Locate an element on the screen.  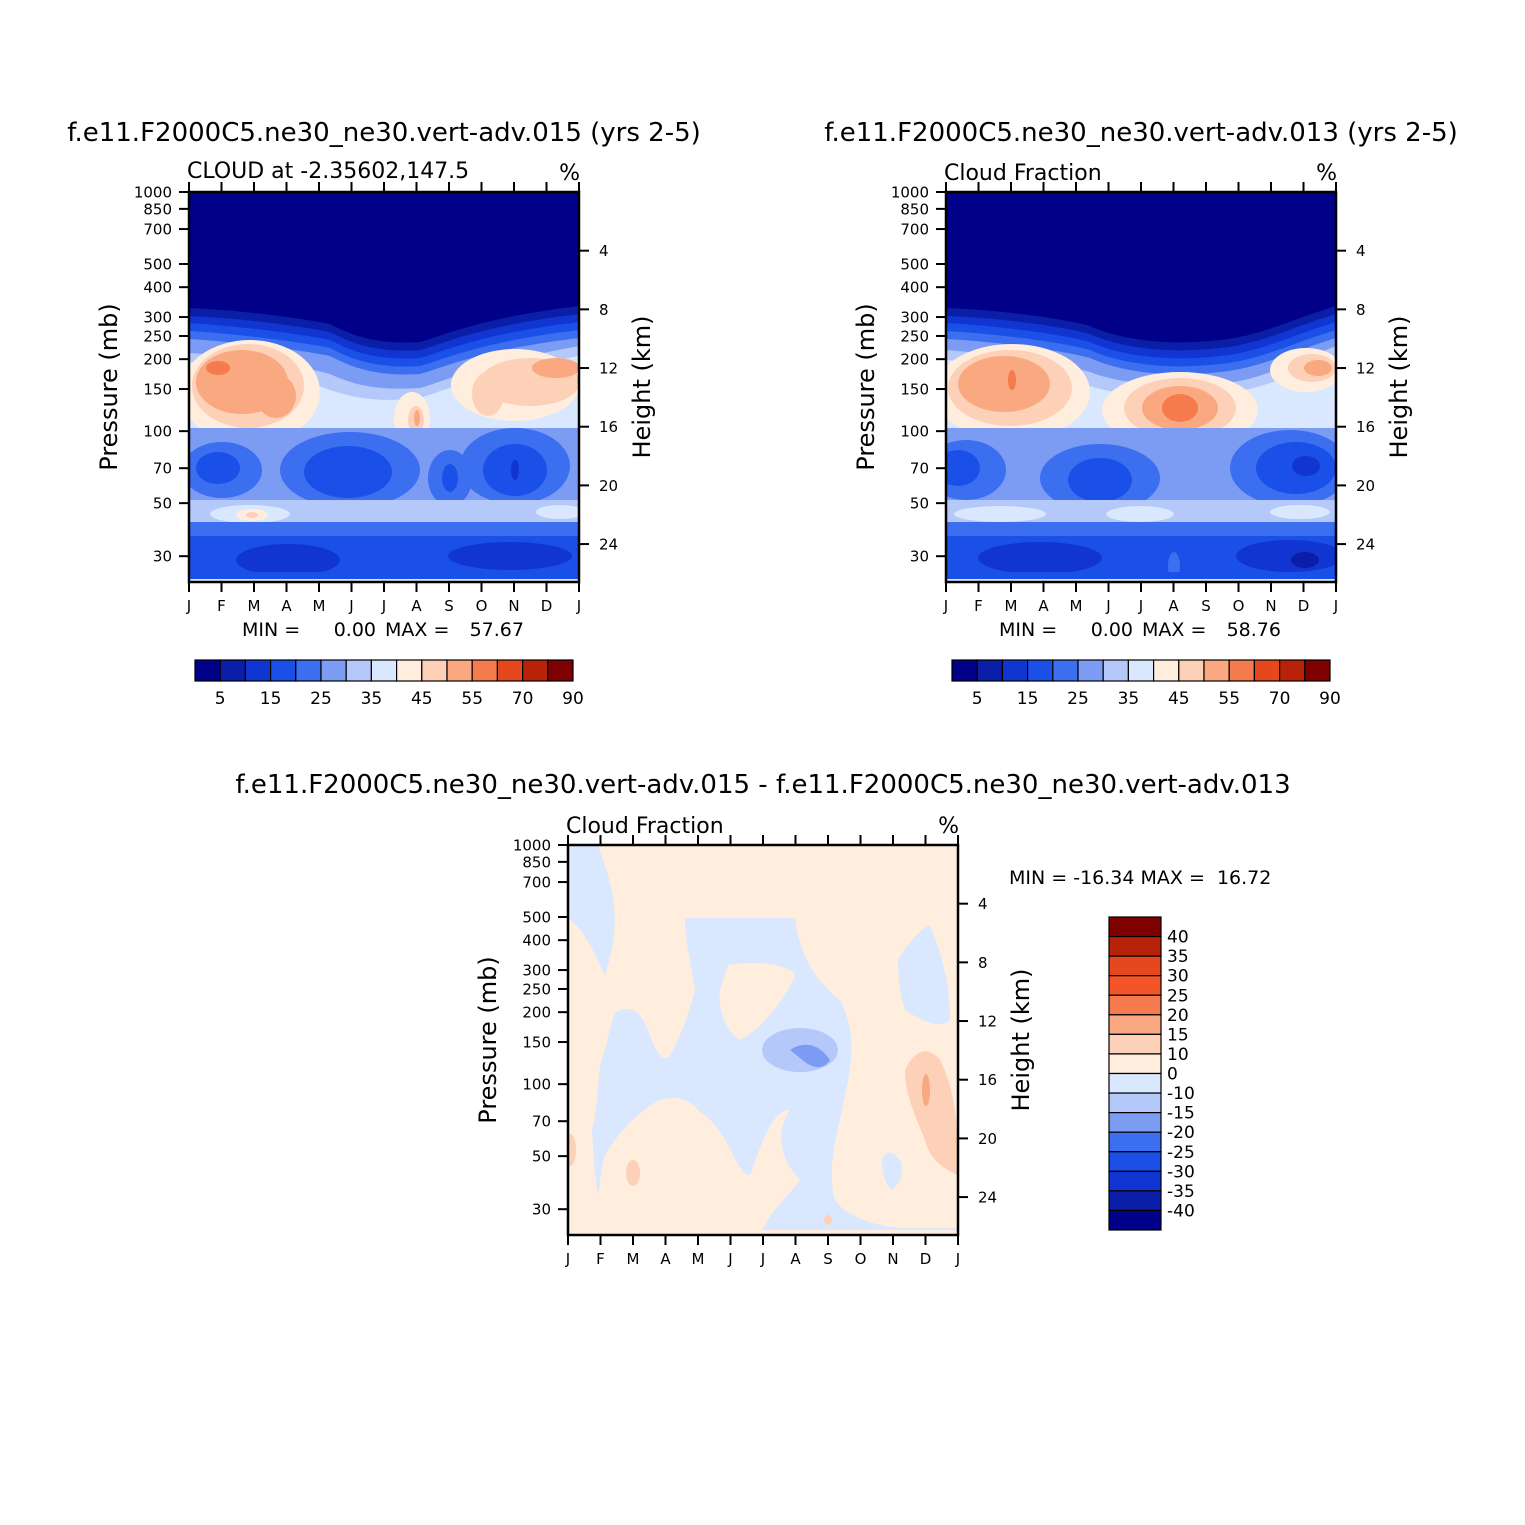
colorbar-label: -35 is located at coordinates (1181, 1192).